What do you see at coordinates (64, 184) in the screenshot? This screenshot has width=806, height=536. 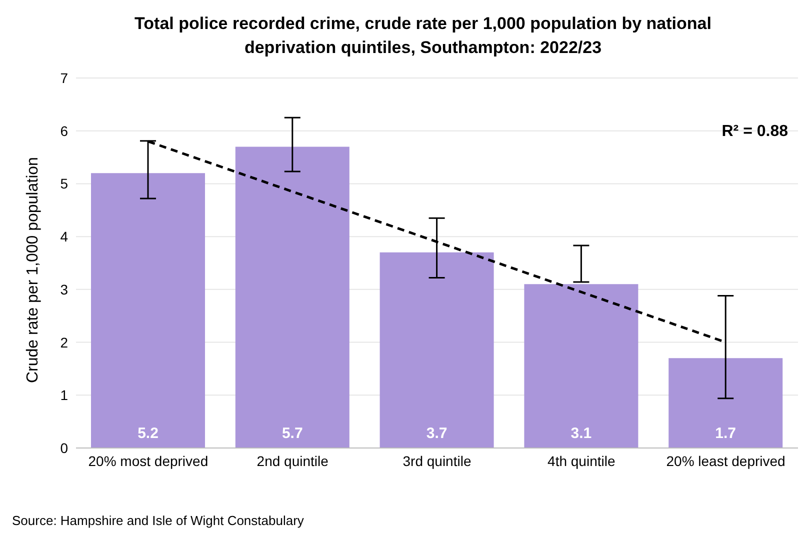 I see `y-tick-label: 5` at bounding box center [64, 184].